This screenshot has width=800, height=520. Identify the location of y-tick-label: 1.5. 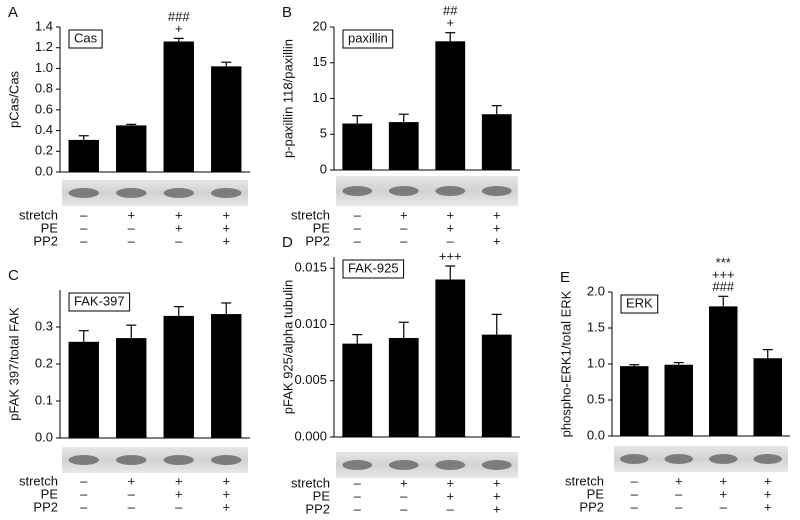
(596, 326).